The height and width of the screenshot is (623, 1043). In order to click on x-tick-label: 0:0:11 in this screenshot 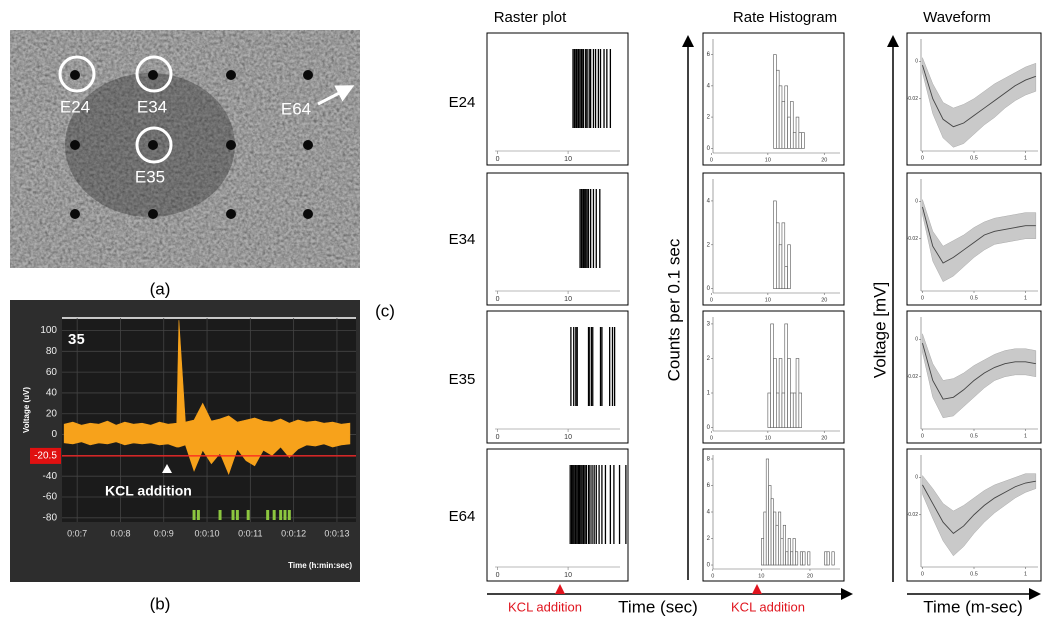, I will do `click(250, 533)`.